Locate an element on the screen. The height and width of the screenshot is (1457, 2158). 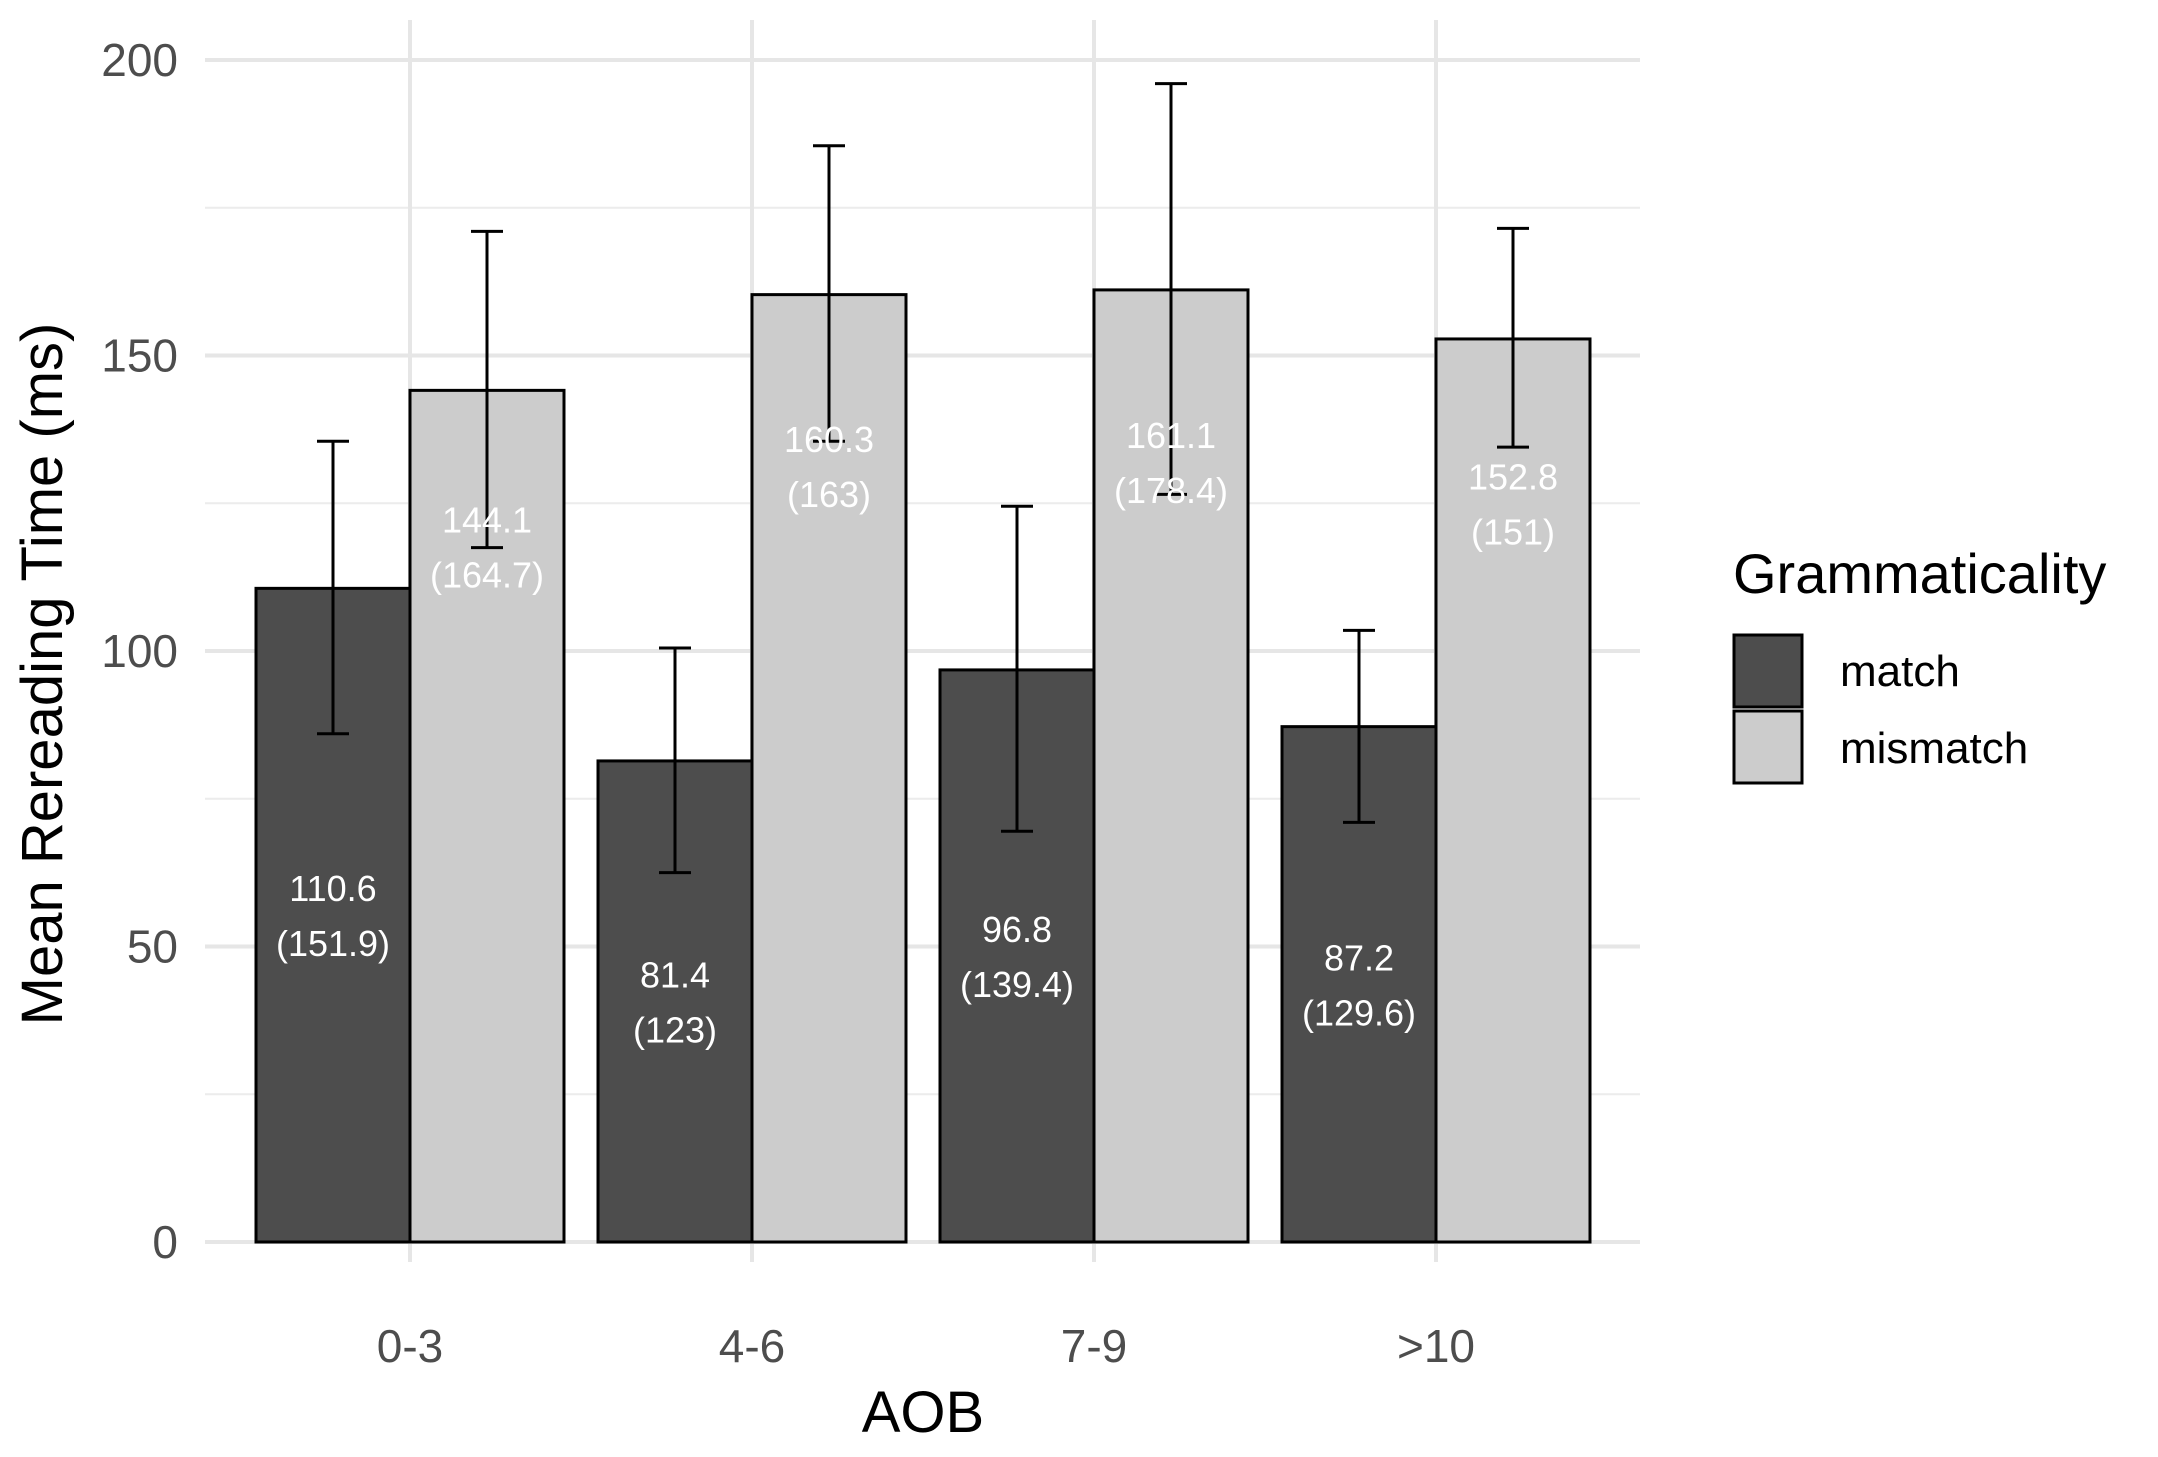
y-tick-labels: 0 50 100 150 200 is located at coordinates (139, 651).